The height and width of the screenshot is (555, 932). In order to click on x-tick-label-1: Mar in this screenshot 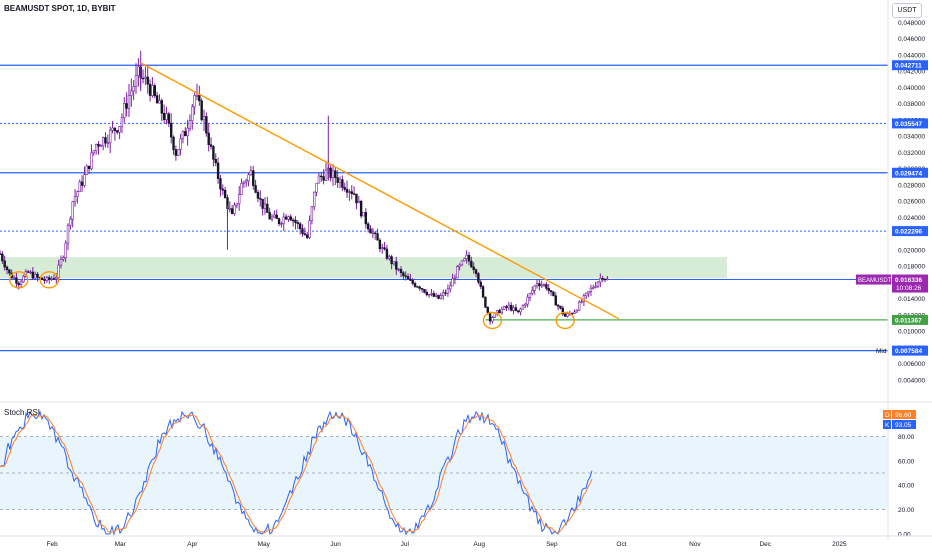, I will do `click(121, 544)`.